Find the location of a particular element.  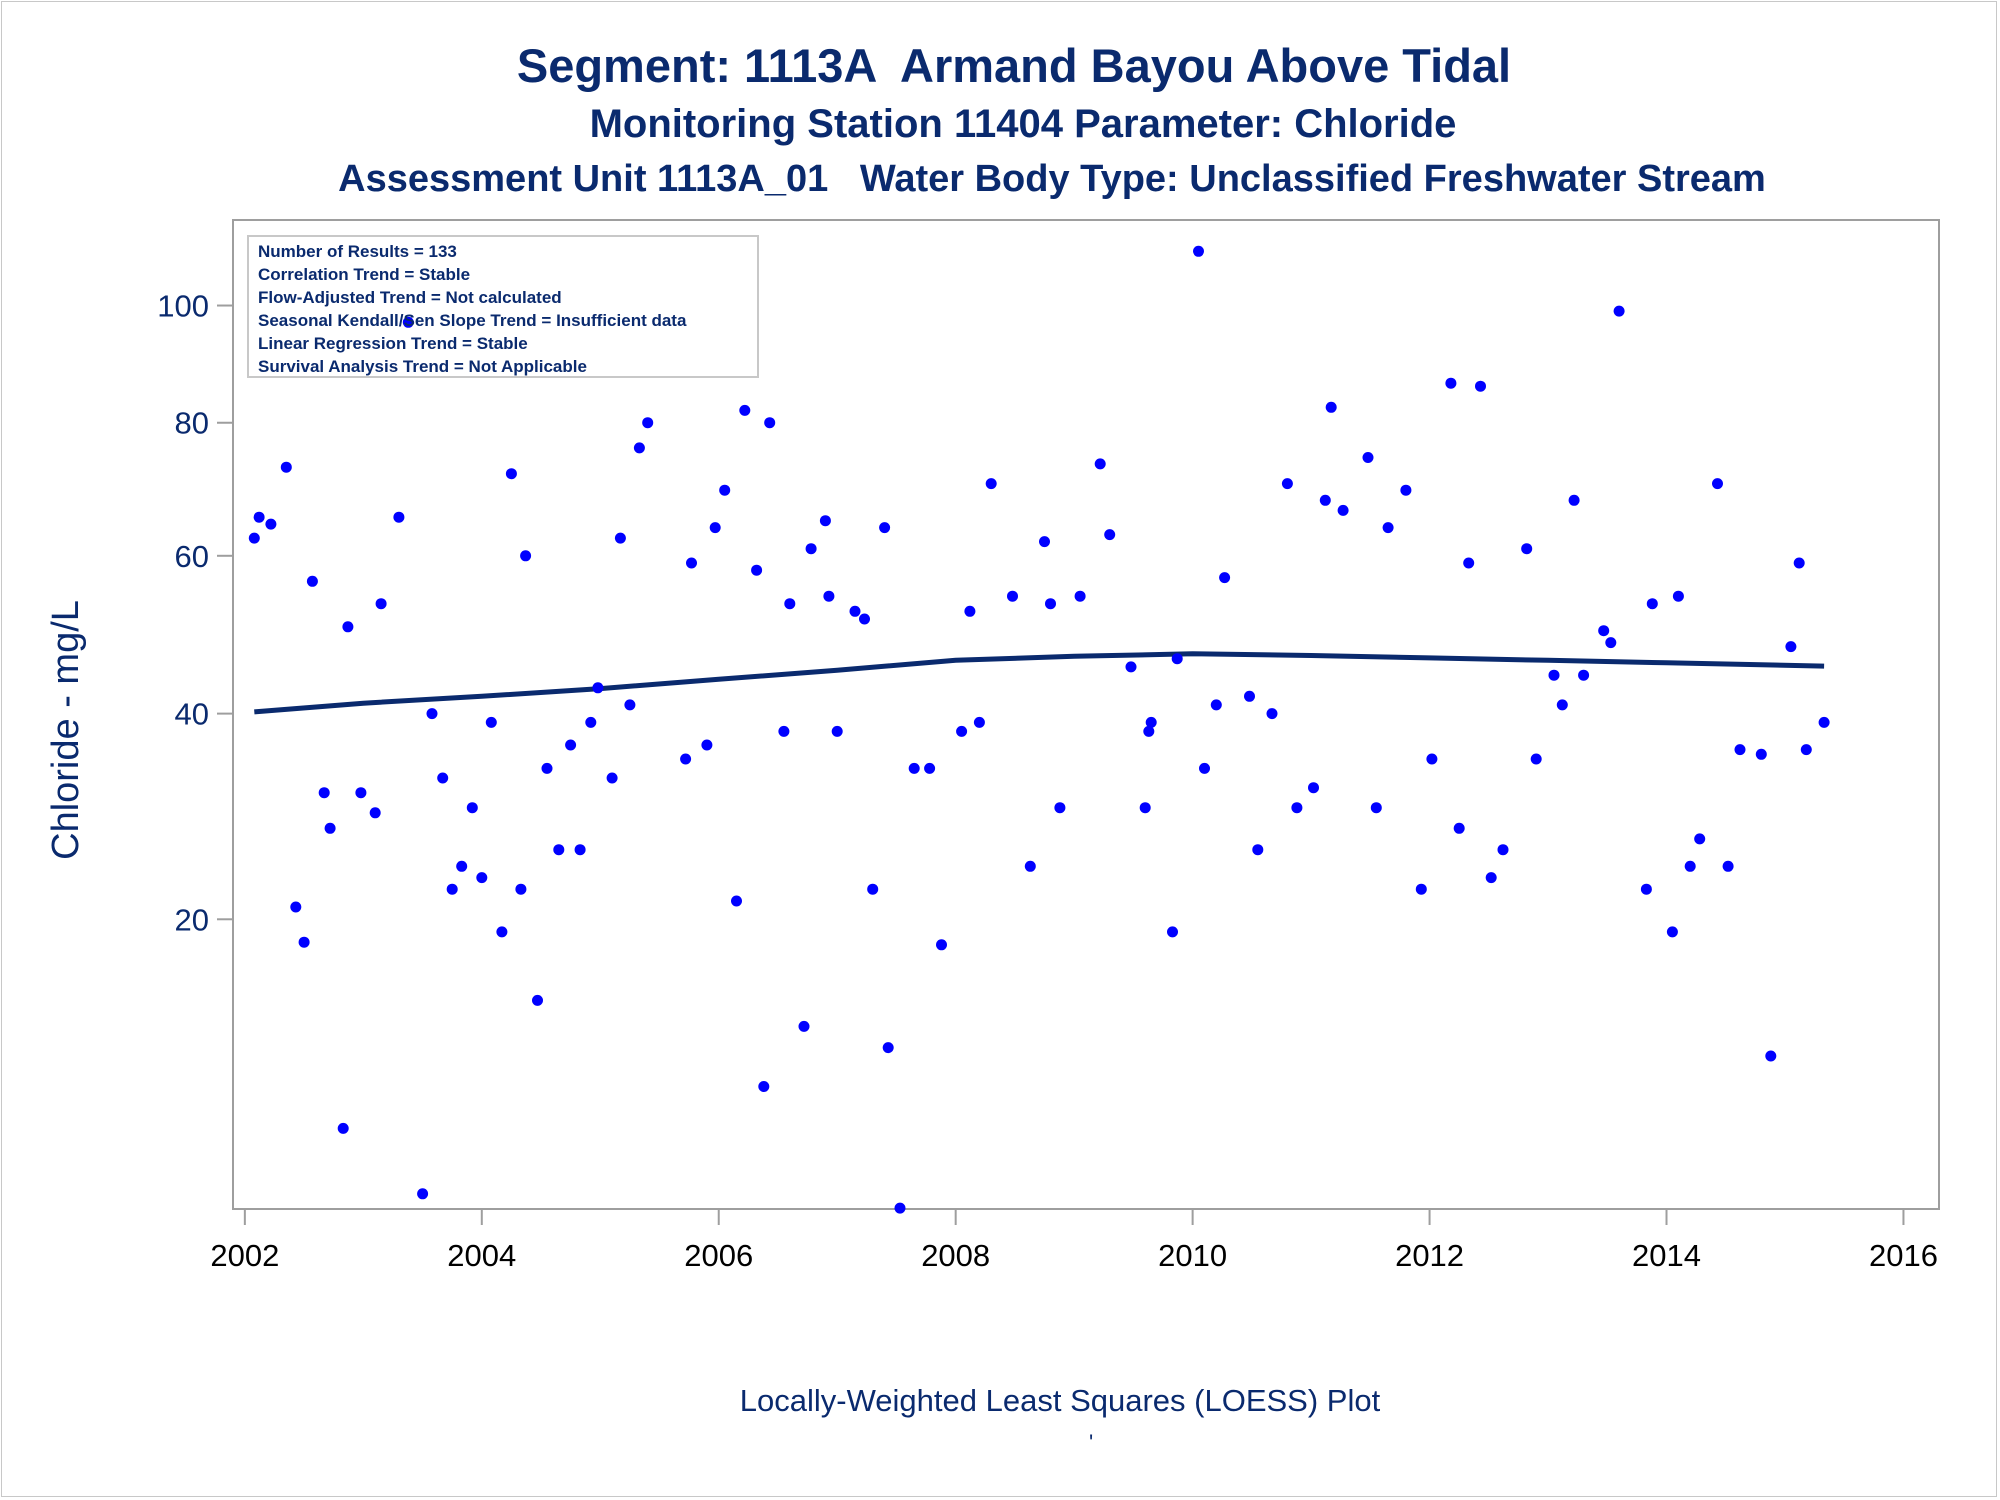

stats-line: Correlation Trend = Stable is located at coordinates (364, 274).